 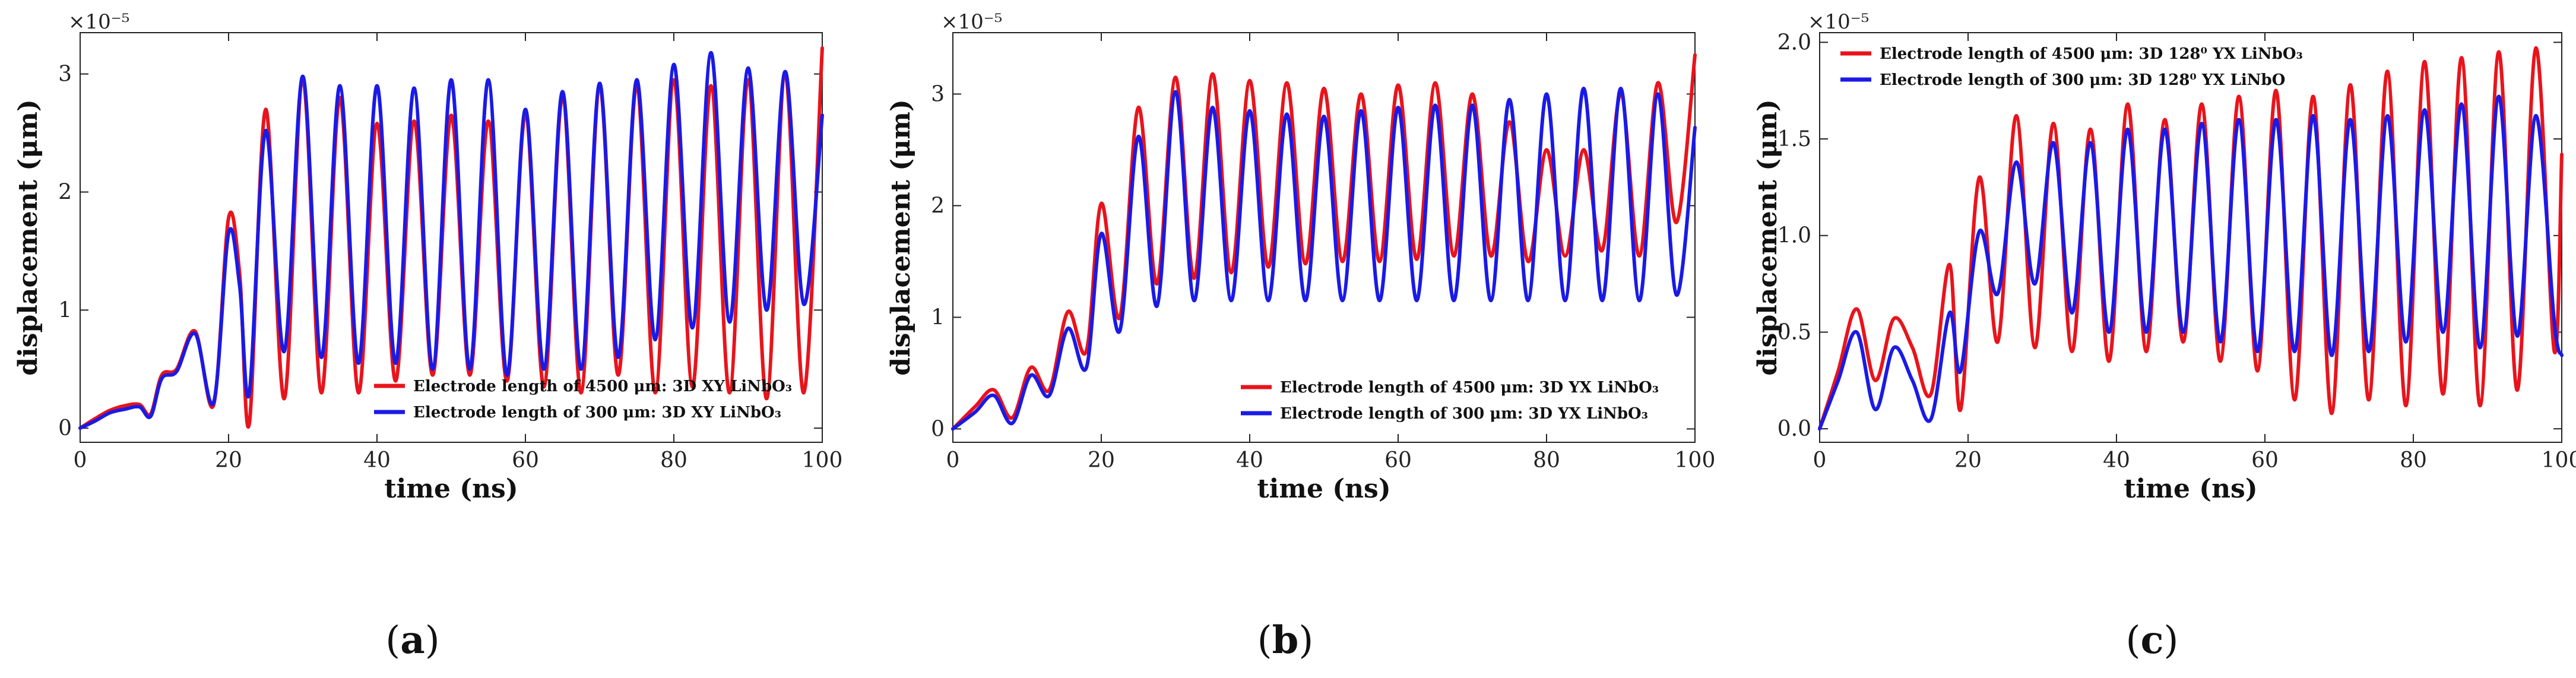 What do you see at coordinates (1324, 259) in the screenshot?
I see `series-line-b-300um` at bounding box center [1324, 259].